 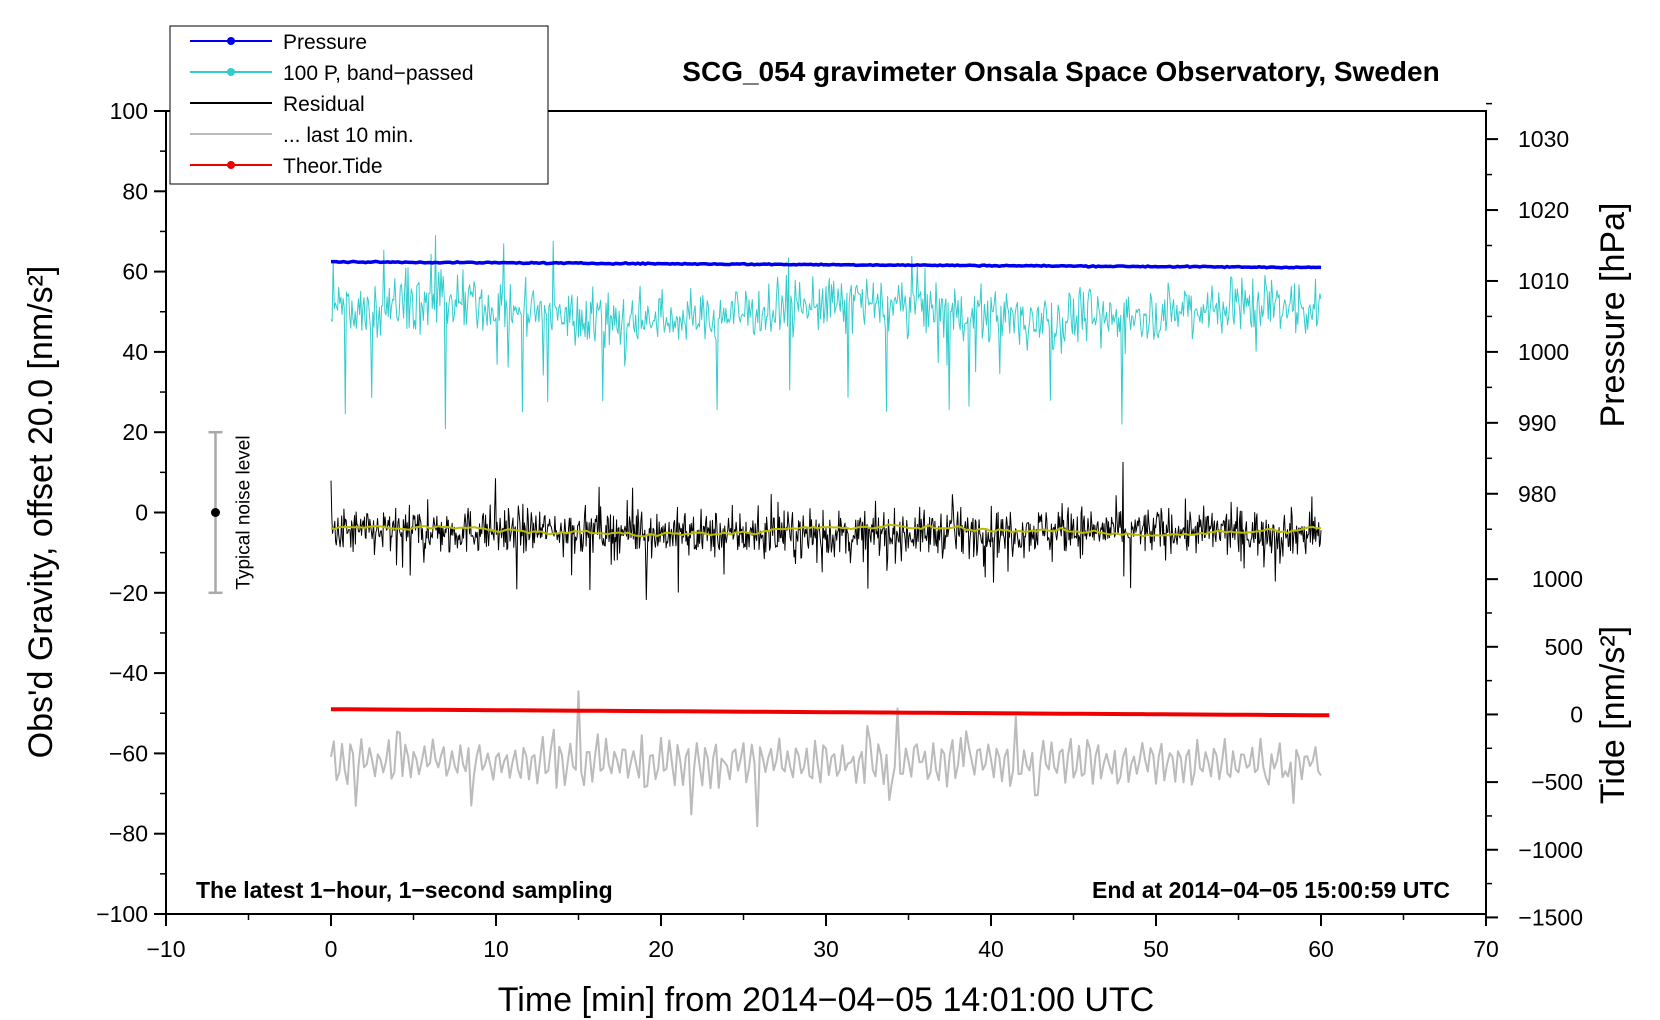 I want to click on y-left-tick-label: −80, so click(x=128, y=834).